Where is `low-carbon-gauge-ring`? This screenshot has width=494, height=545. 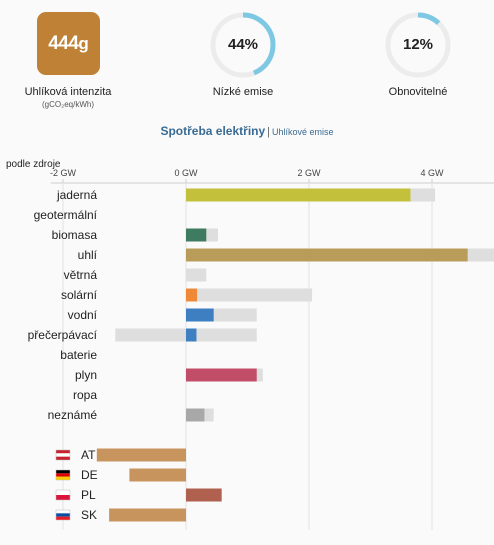 low-carbon-gauge-ring is located at coordinates (243, 45).